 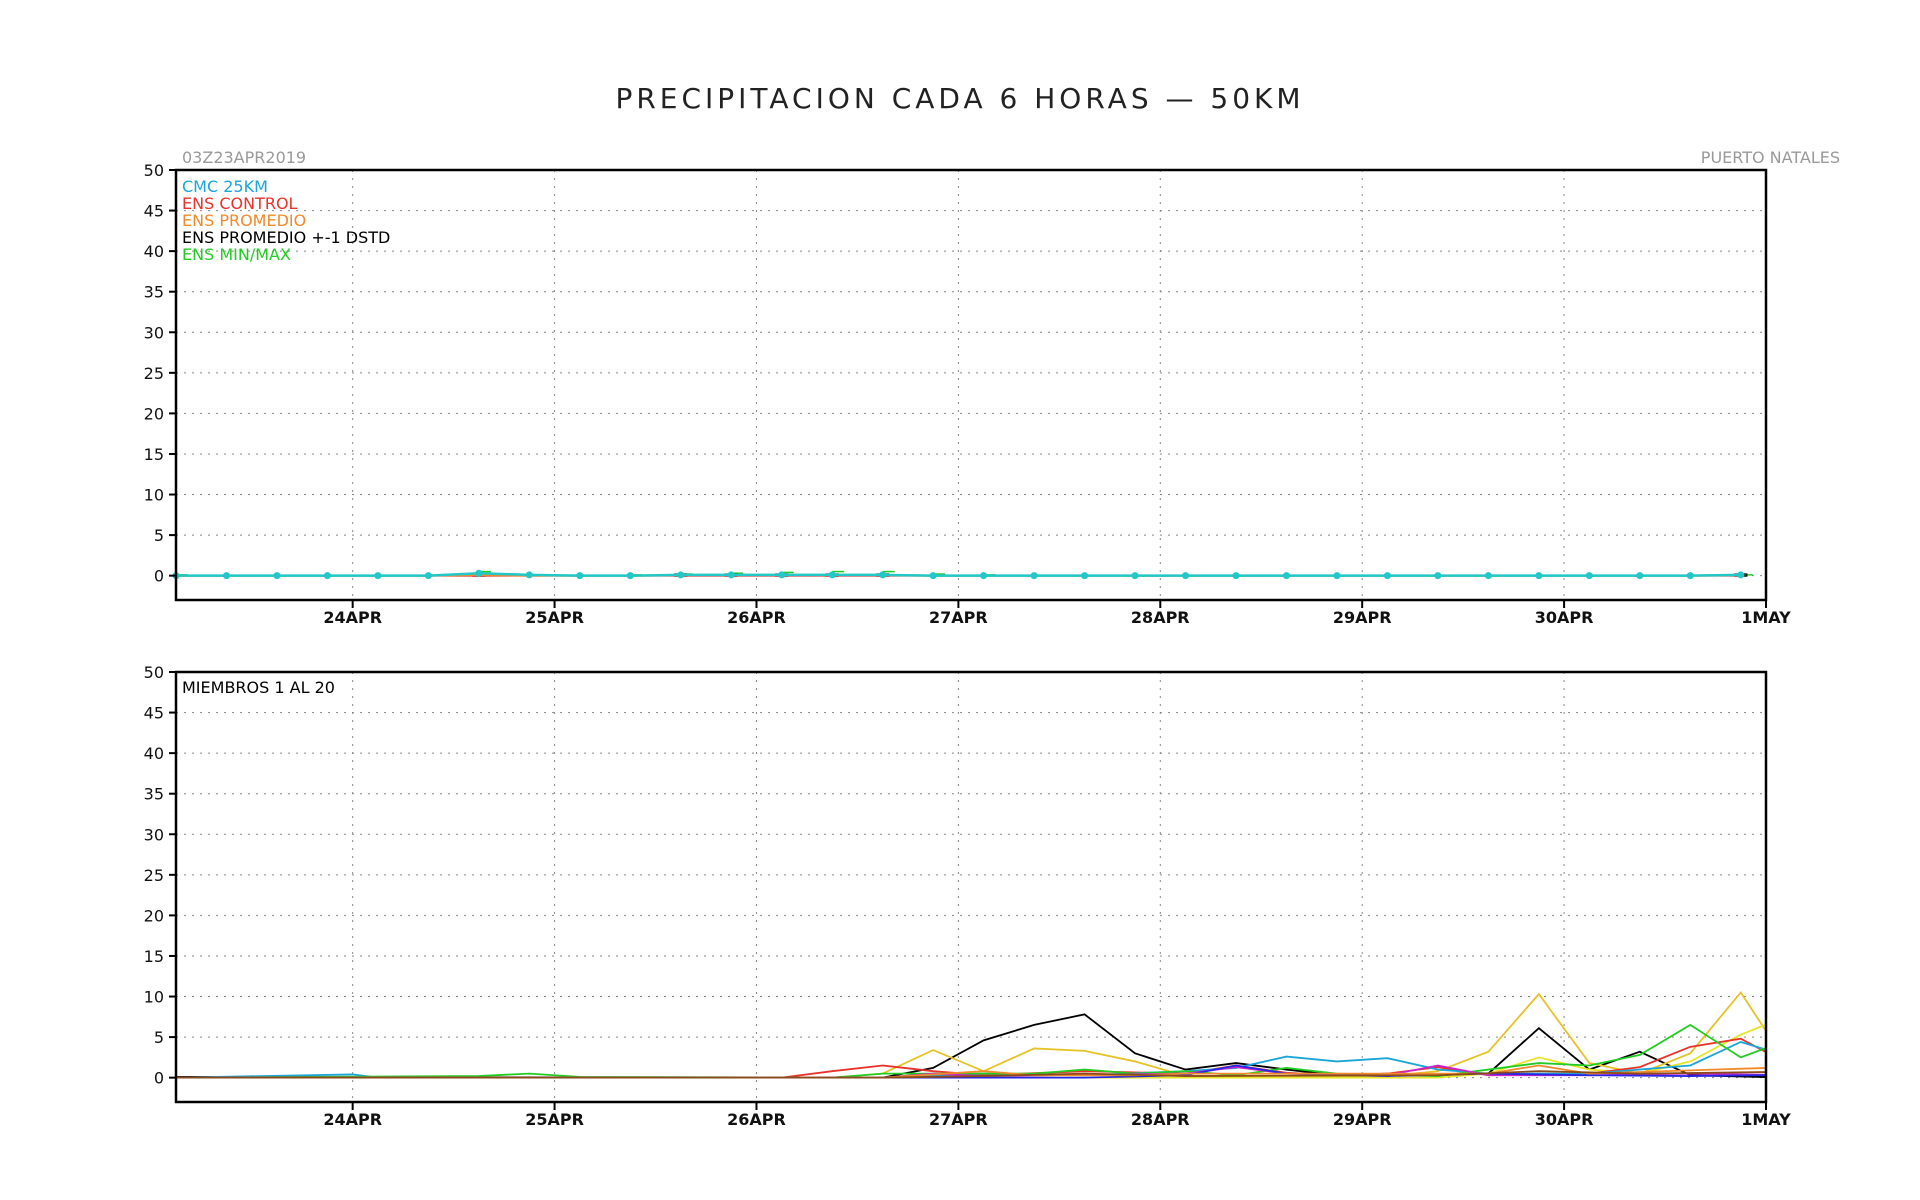 I want to click on legend-item-dstd: ENS PROMEDIO +-1 DSTD, so click(x=286, y=237).